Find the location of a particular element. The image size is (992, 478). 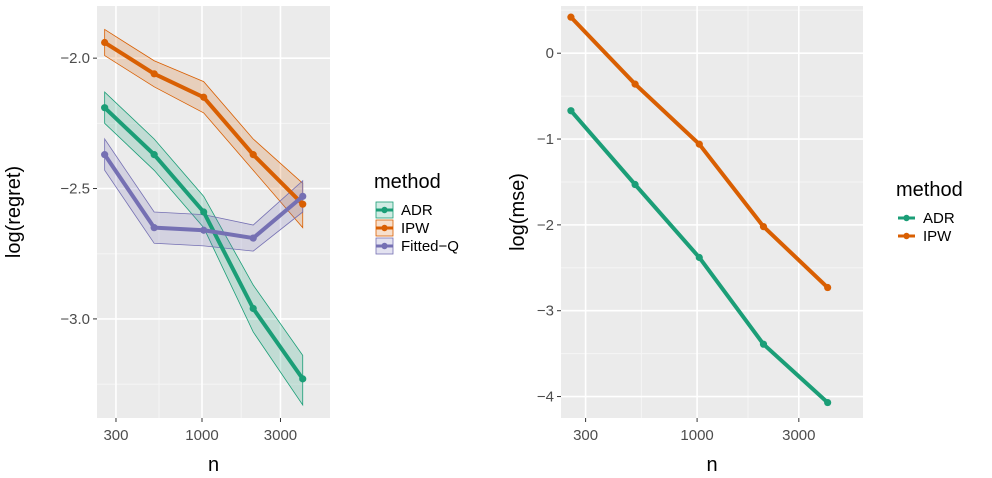

ribbon-ipw is located at coordinates (204, 128).